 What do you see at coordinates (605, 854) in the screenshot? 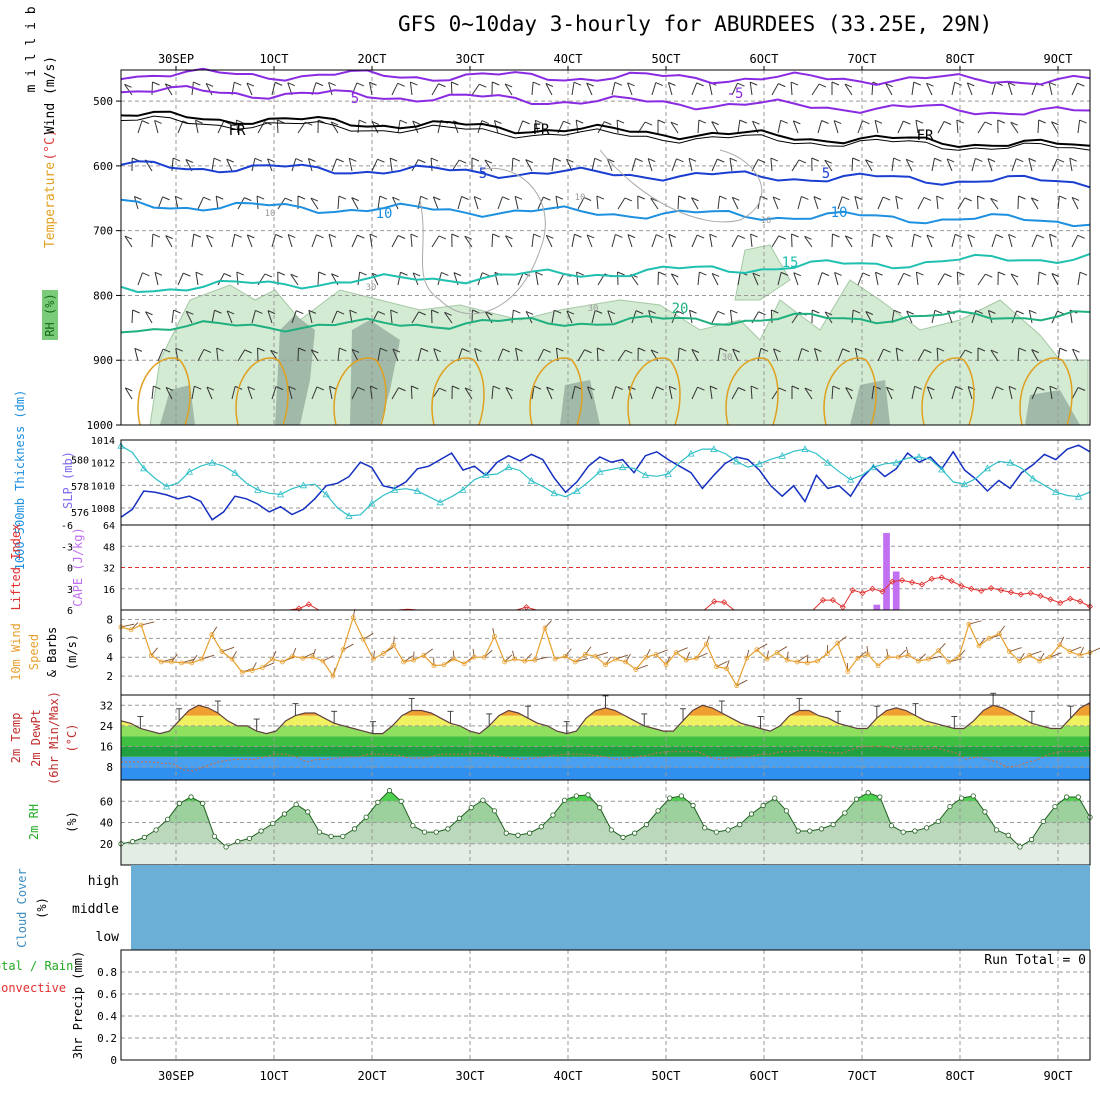
I see `rh-floor-band` at bounding box center [605, 854].